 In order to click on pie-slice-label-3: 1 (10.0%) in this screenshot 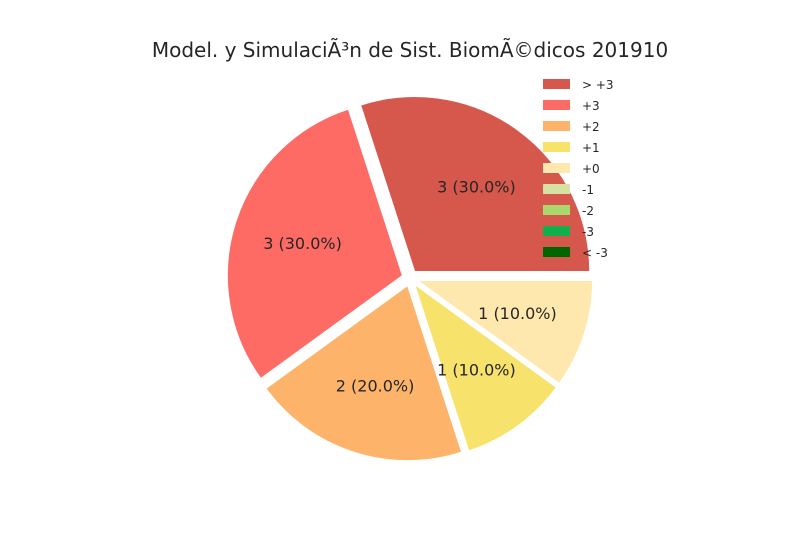, I will do `click(476, 369)`.